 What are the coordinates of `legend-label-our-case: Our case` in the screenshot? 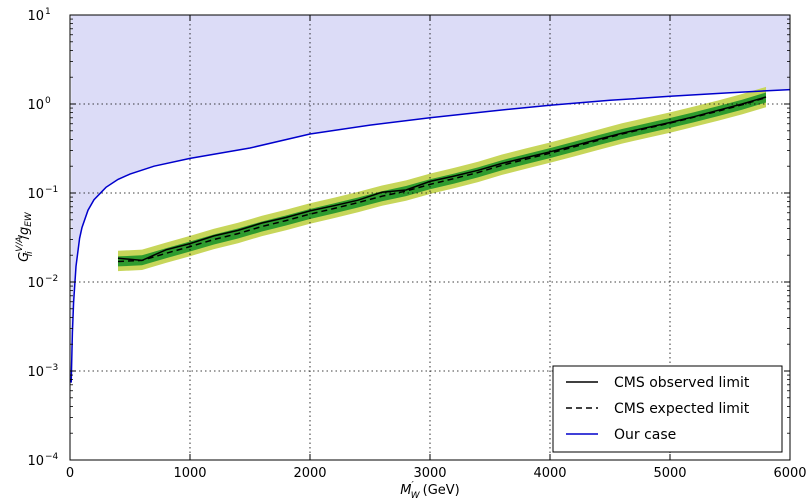 It's located at (645, 435).